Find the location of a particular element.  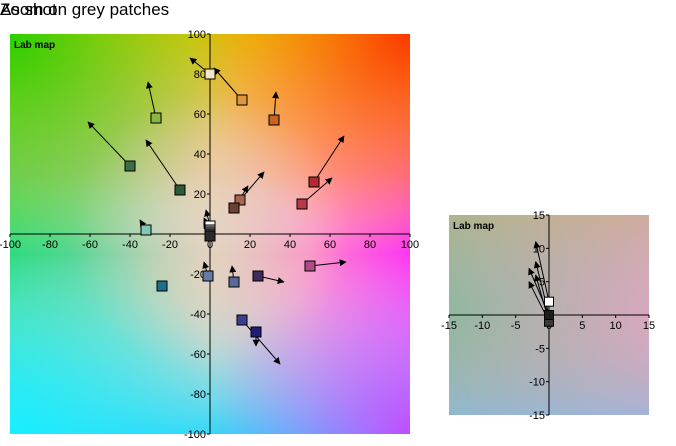

main-x-tick-label: -40 is located at coordinates (130, 245).